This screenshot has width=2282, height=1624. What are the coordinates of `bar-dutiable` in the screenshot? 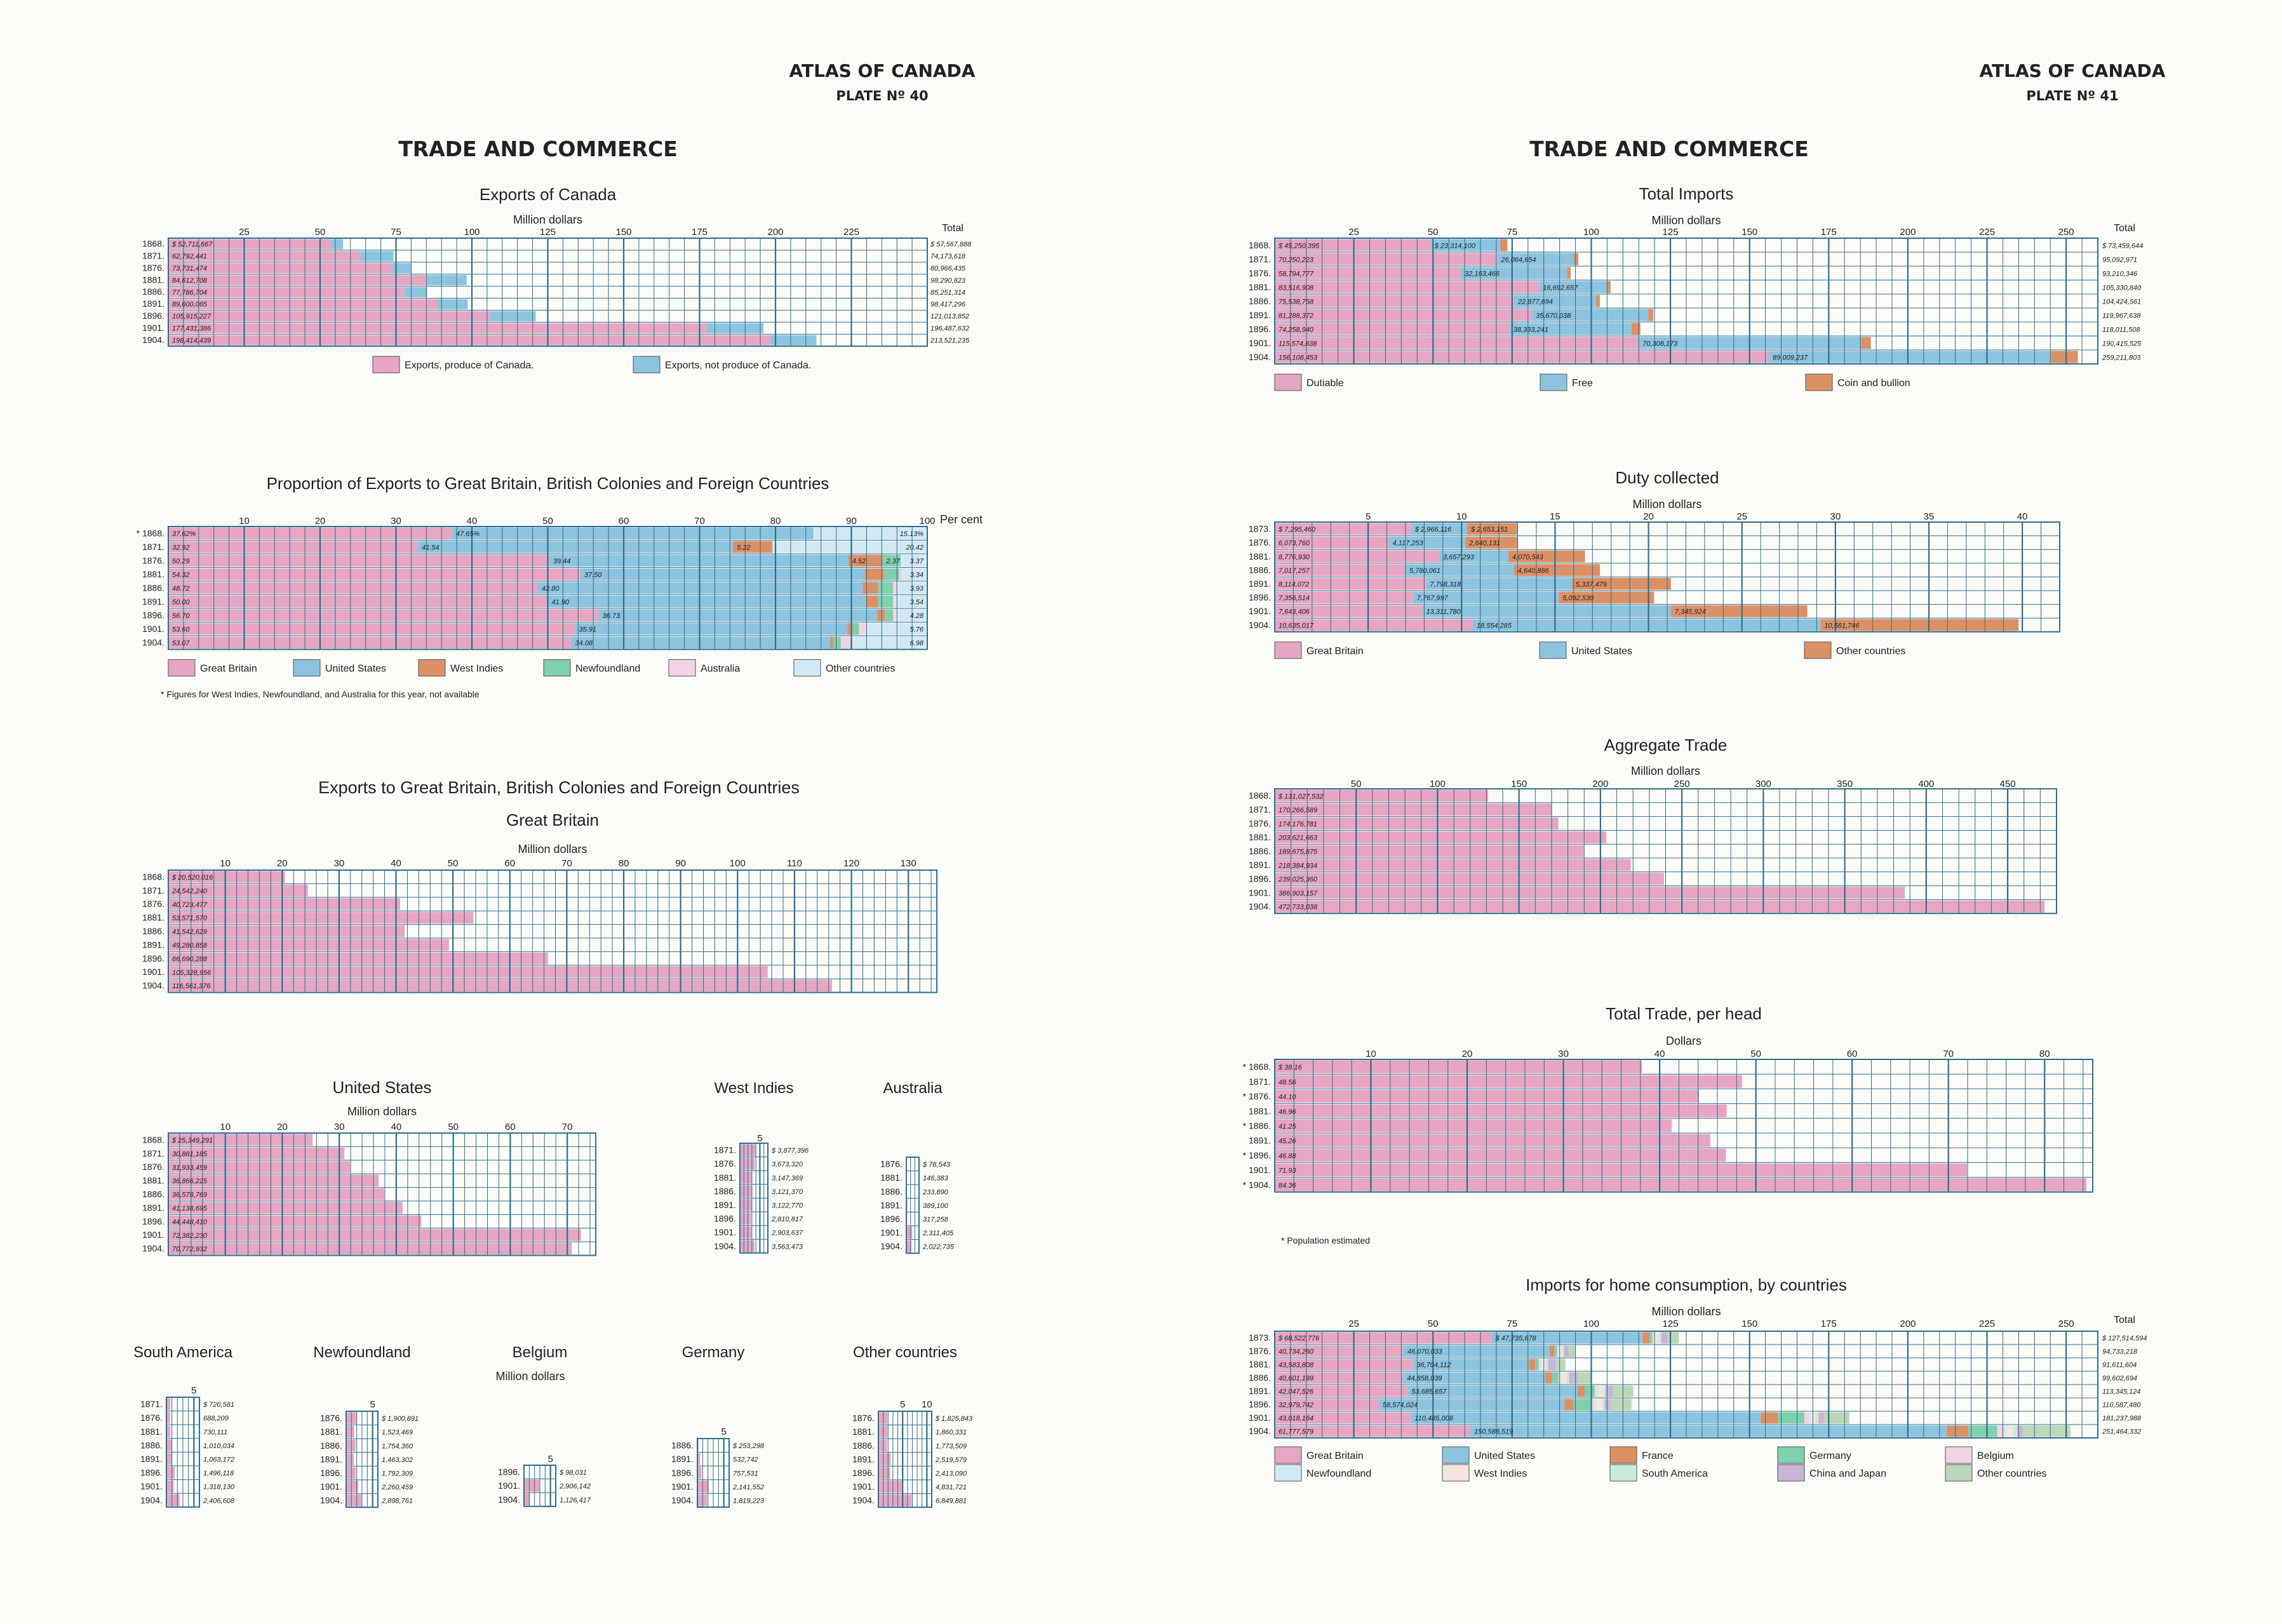 It's located at (1404, 315).